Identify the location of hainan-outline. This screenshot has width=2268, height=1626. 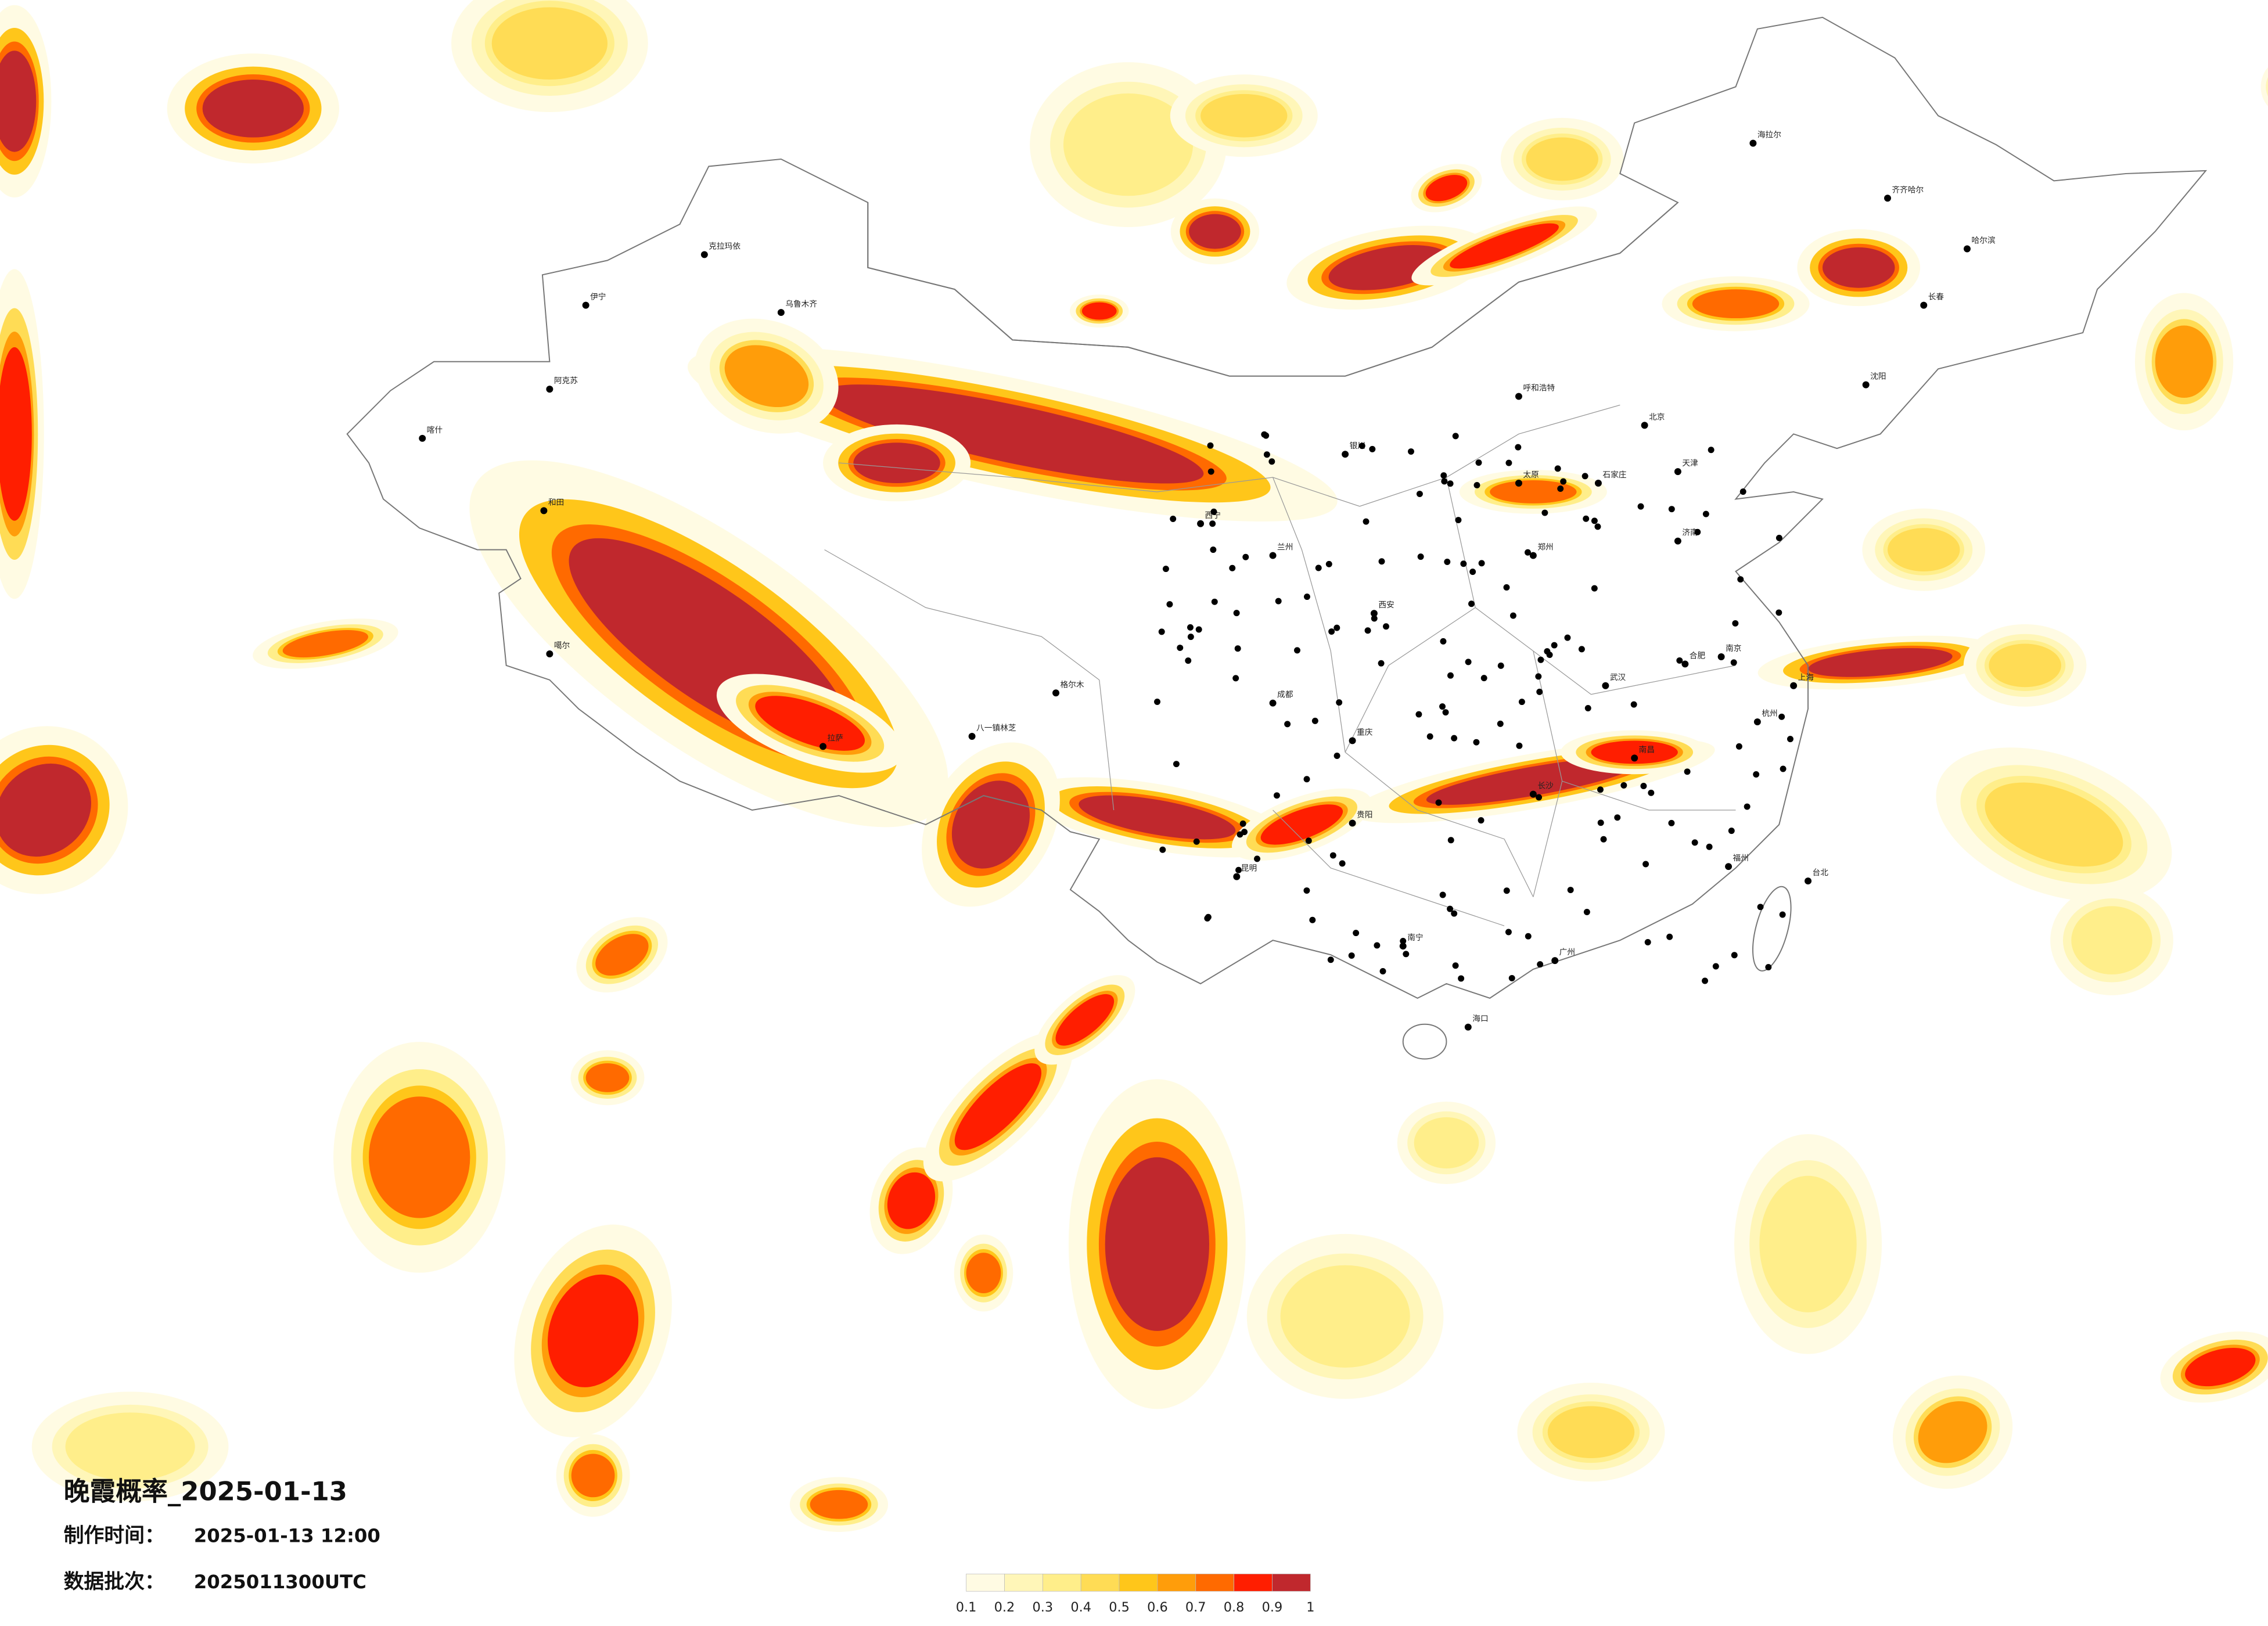
(1424, 1041).